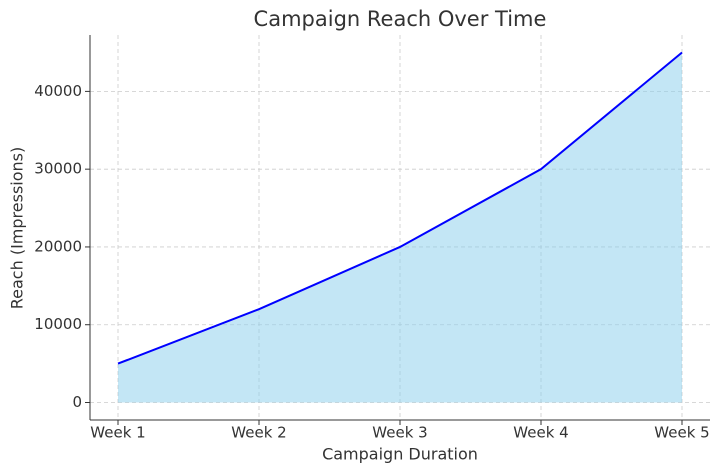 Image resolution: width=723 pixels, height=474 pixels. Describe the element at coordinates (258, 433) in the screenshot. I see `x-tick-label: Week 2` at that location.